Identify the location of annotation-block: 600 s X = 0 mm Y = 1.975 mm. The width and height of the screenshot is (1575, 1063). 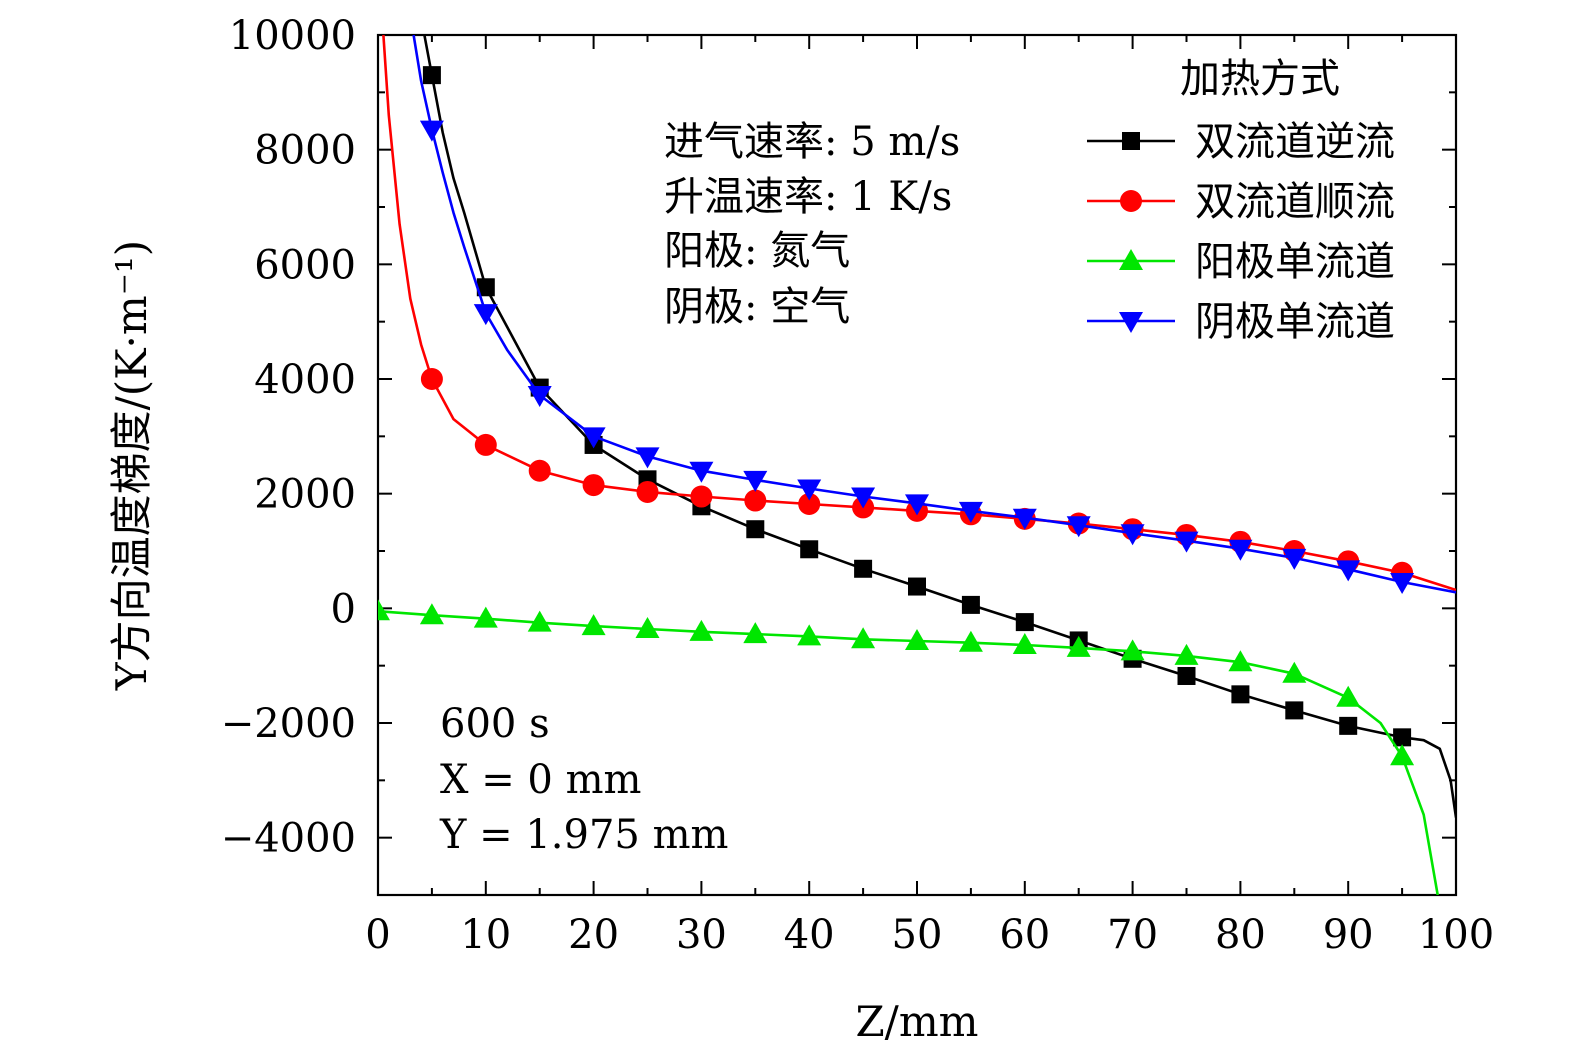
(583, 779).